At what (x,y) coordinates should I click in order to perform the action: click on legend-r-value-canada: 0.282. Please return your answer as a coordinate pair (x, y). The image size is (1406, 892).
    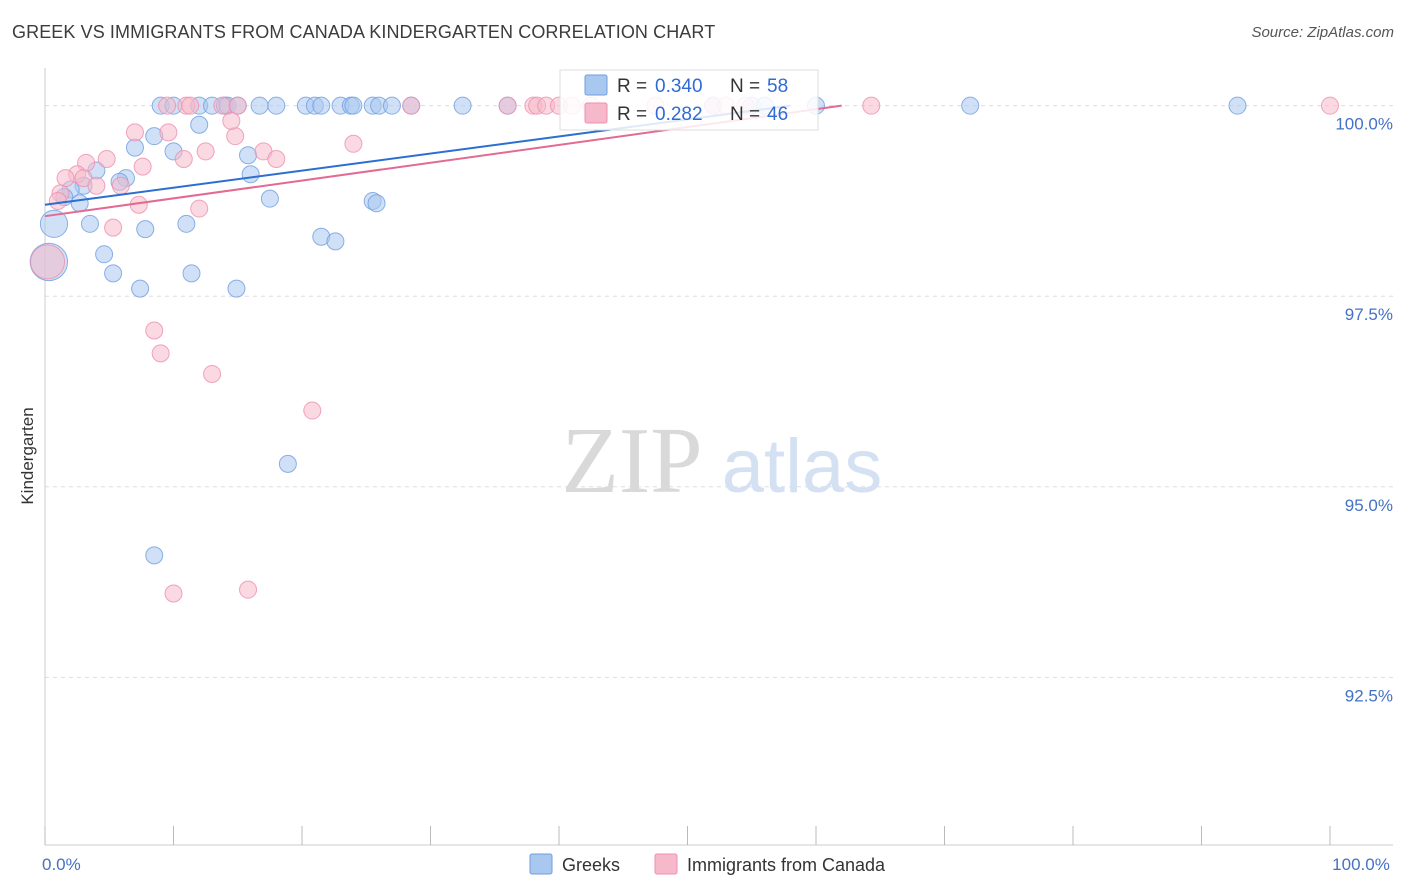
    Looking at the image, I should click on (679, 114).